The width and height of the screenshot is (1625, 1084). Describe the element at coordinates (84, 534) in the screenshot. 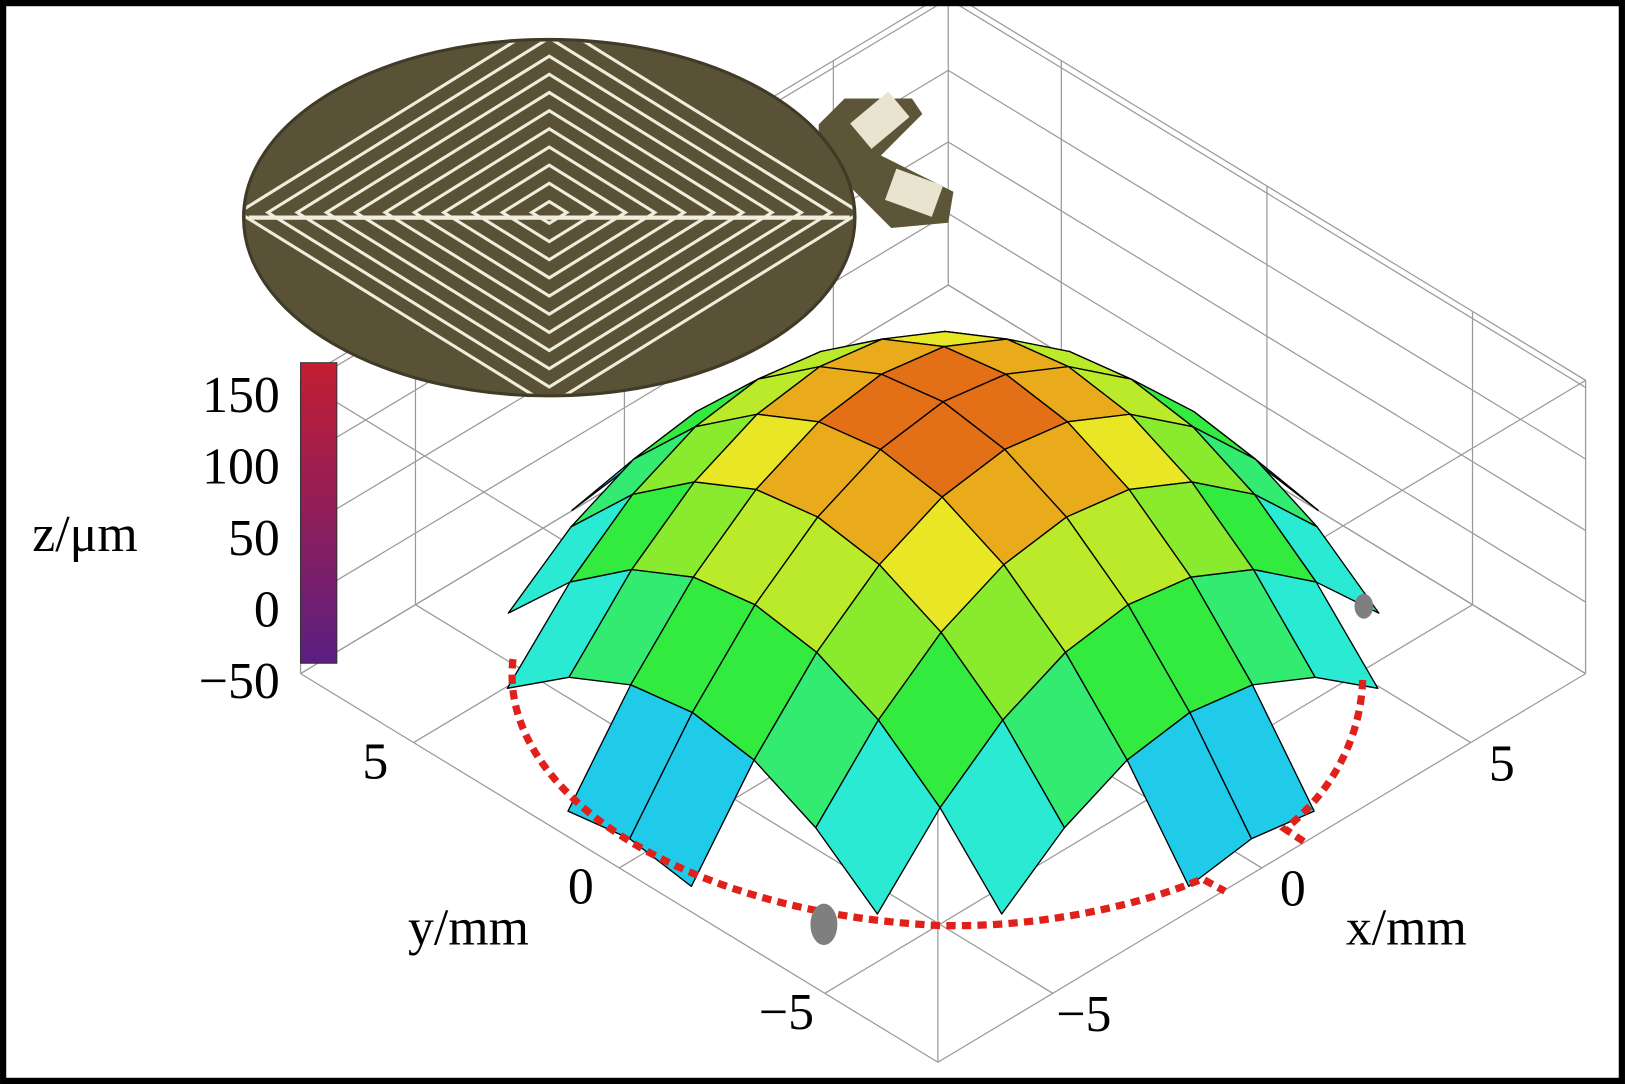

I see `z-axis-title: z/μm` at that location.